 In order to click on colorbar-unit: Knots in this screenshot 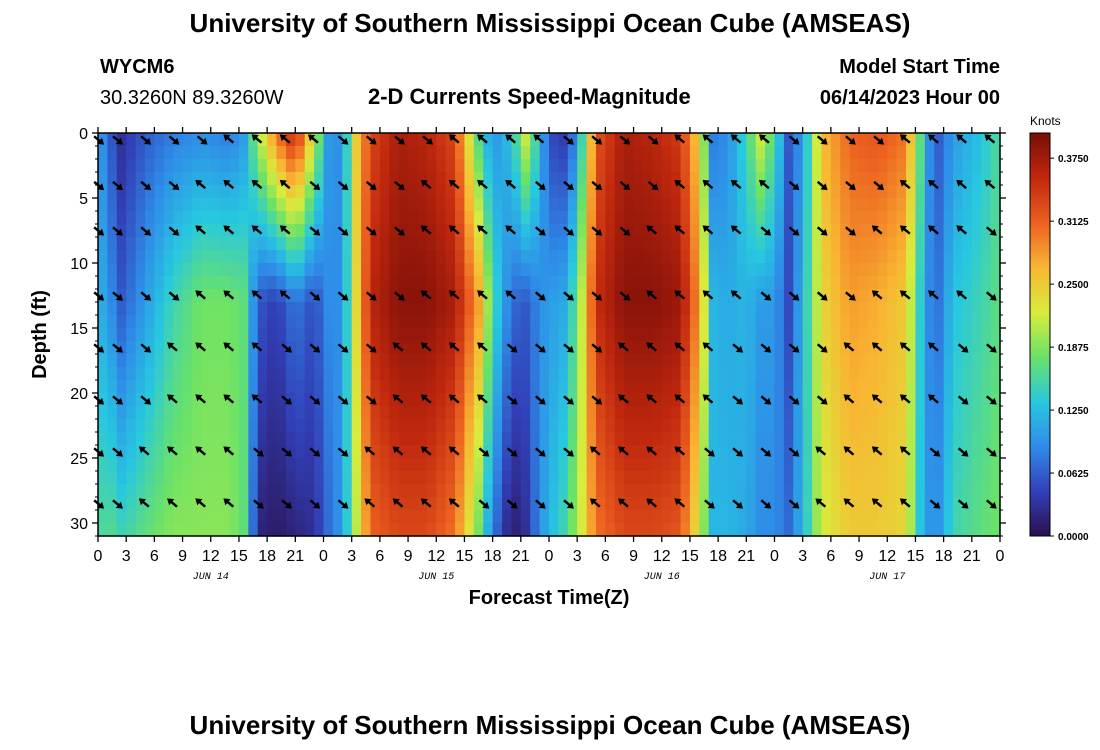, I will do `click(1045, 121)`.